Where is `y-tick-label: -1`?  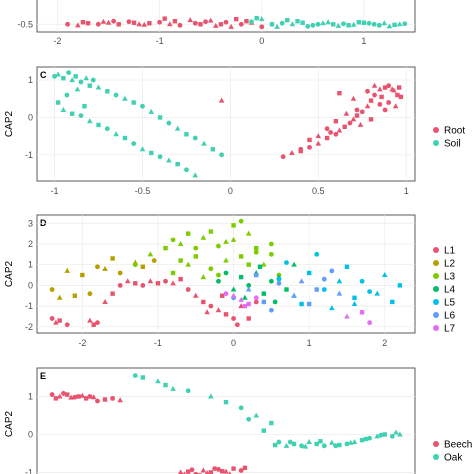 y-tick-label: -1 is located at coordinates (29, 470).